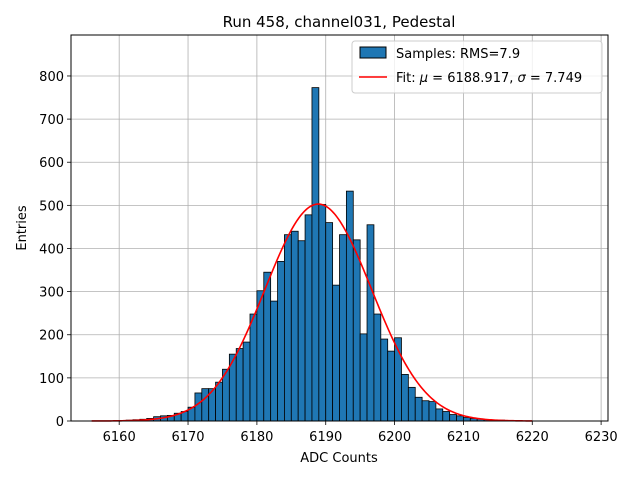  What do you see at coordinates (394, 437) in the screenshot?
I see `x-tick-label: 6200` at bounding box center [394, 437].